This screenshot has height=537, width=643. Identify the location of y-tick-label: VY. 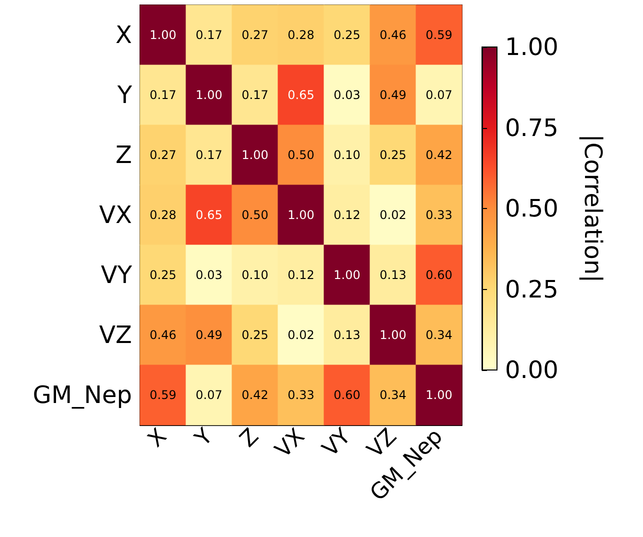
(116, 275).